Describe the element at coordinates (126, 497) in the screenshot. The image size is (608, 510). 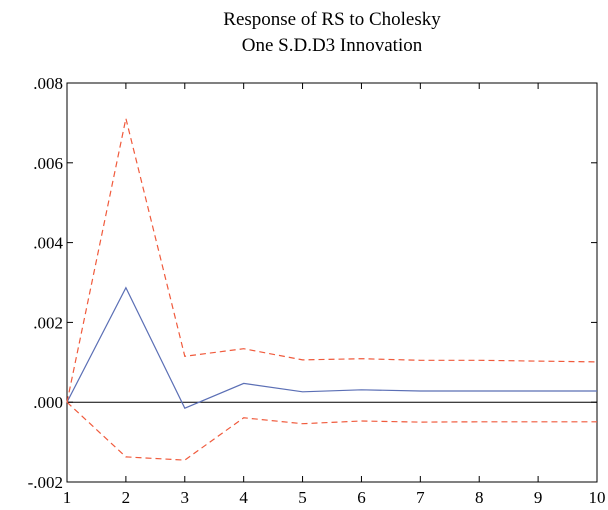
I see `x-tick-label: 2` at that location.